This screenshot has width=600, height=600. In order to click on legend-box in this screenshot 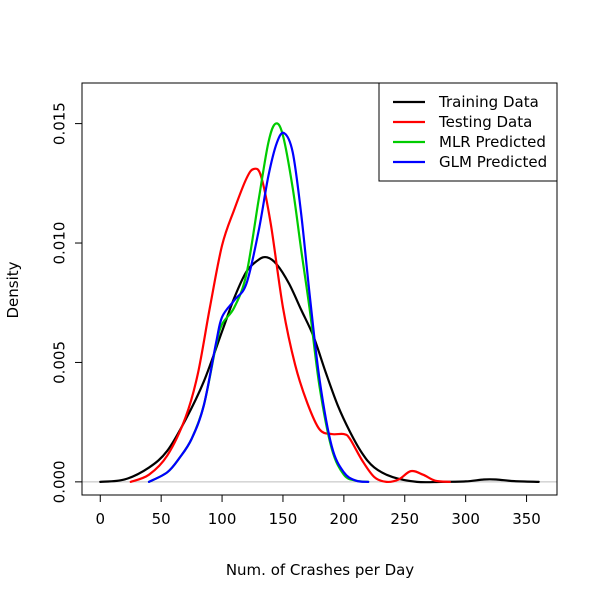, I will do `click(468, 132)`.